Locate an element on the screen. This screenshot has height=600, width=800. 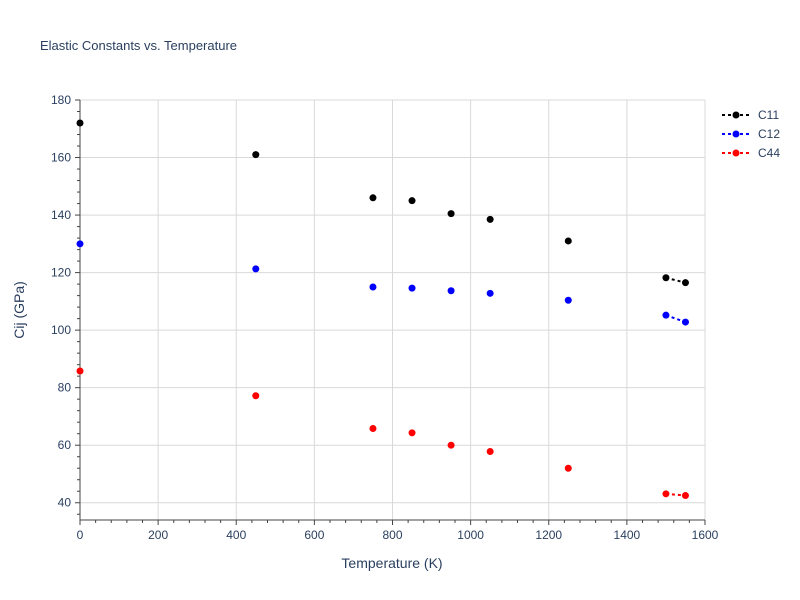
x-axis-title: Temperature (K) is located at coordinates (391, 563).